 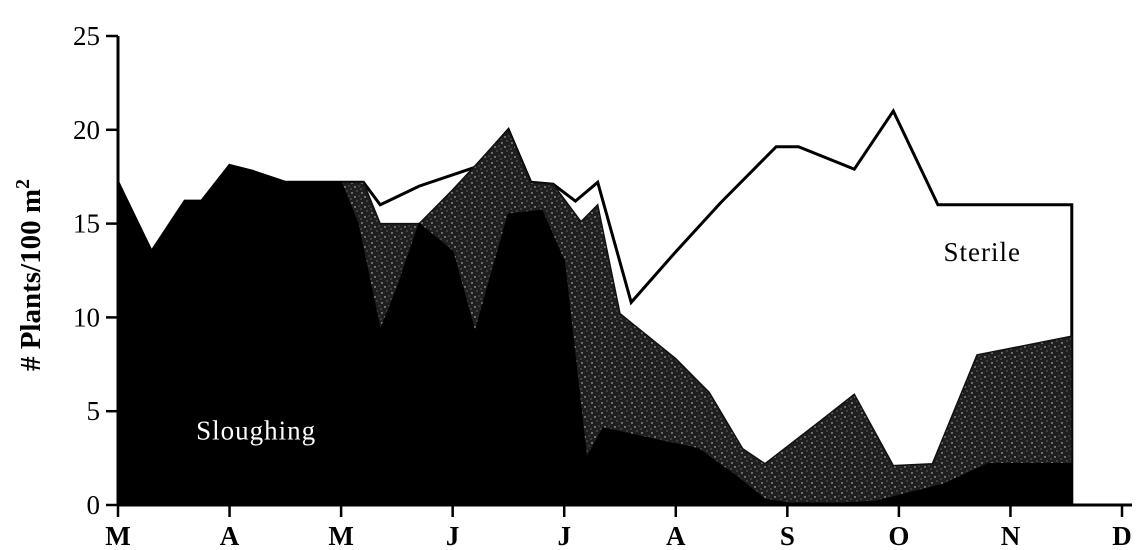 I want to click on x-tick-label: N, so click(x=1011, y=535).